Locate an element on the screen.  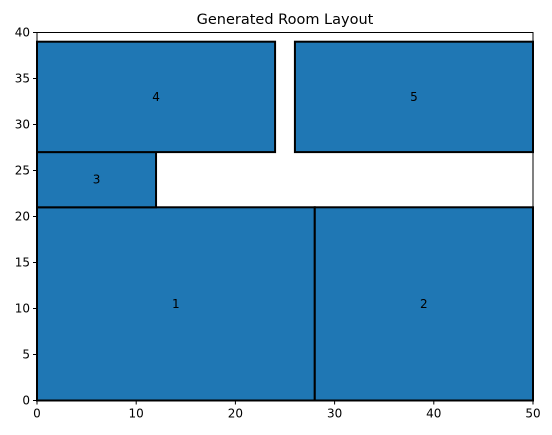
x-tick-label: 0 is located at coordinates (37, 414).